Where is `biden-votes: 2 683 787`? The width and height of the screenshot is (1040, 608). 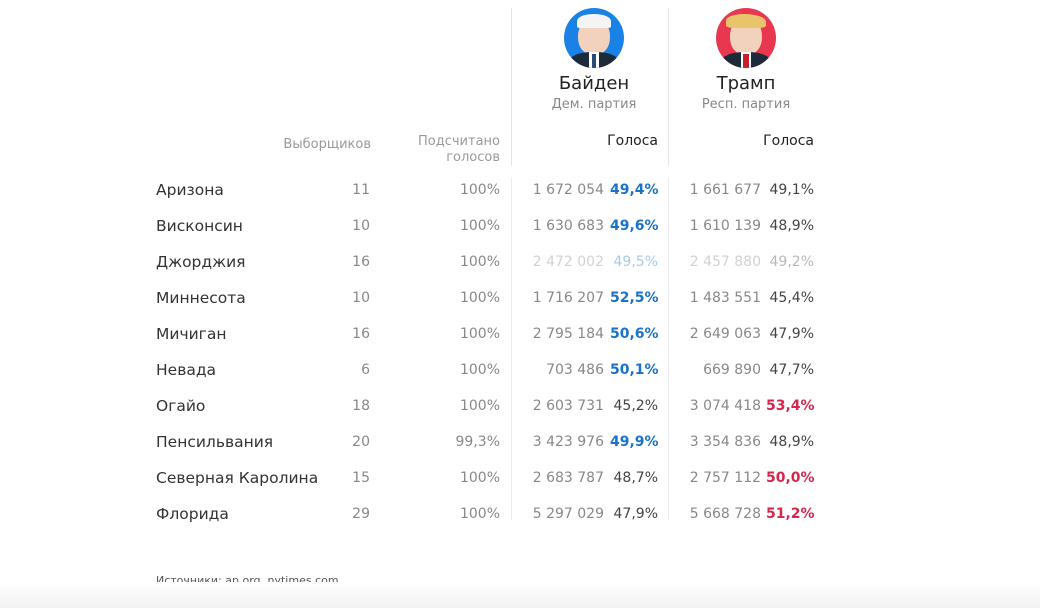
biden-votes: 2 683 787 is located at coordinates (568, 478).